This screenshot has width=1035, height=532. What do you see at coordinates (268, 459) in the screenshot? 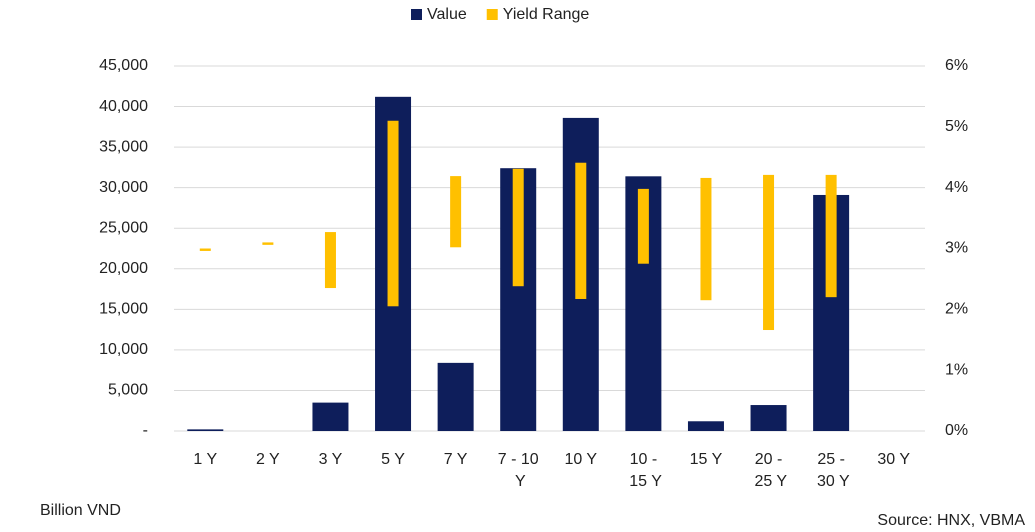
I see `x-tick-label: 2 Y` at bounding box center [268, 459].